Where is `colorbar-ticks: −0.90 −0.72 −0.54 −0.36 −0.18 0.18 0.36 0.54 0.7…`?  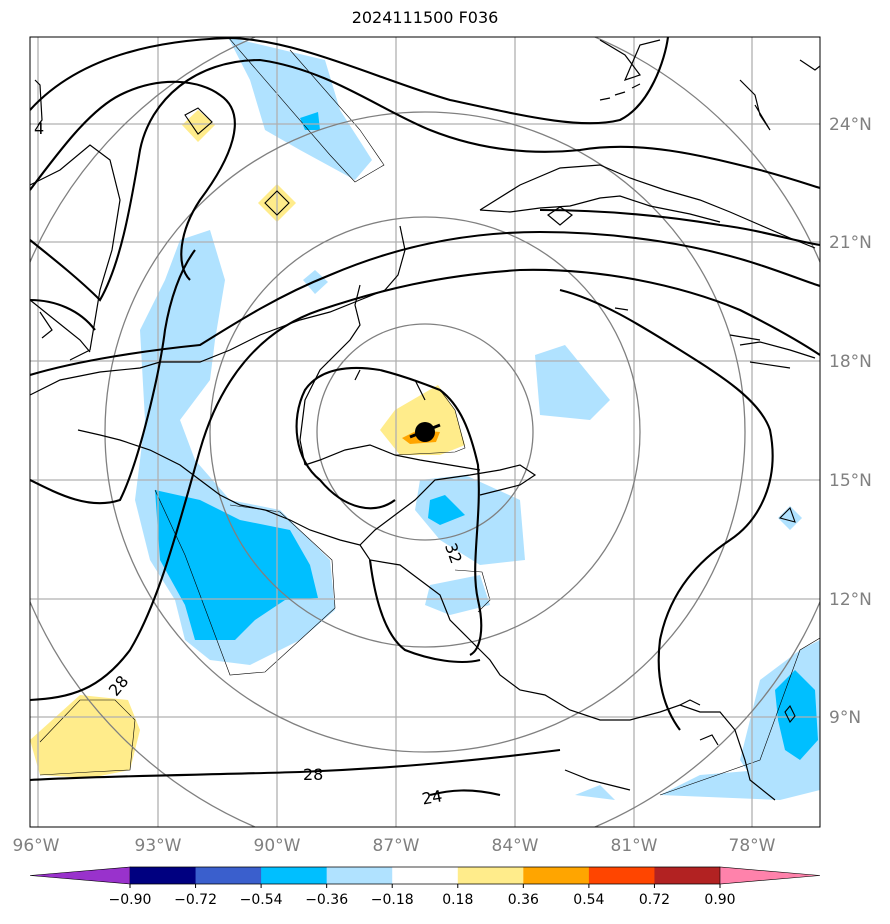
colorbar-ticks: −0.90 −0.72 −0.54 −0.36 −0.18 0.18 0.36 0.54 0.7… is located at coordinates (422, 896).